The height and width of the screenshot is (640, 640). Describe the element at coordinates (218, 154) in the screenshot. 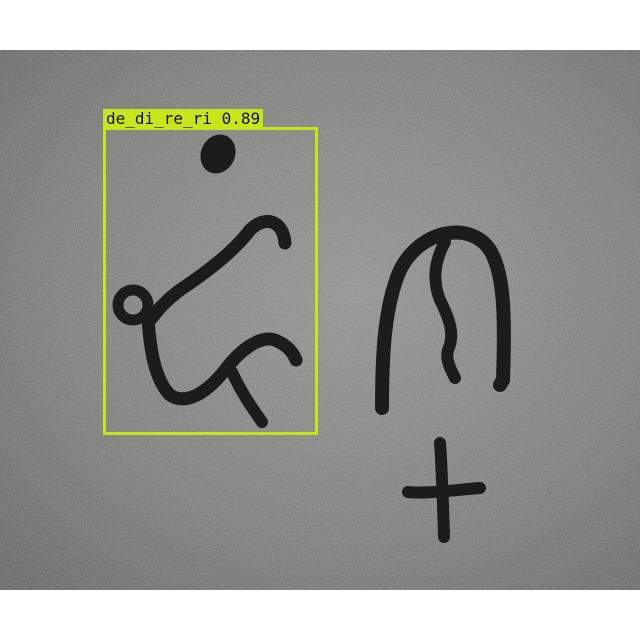

I see `glyph-dot` at that location.